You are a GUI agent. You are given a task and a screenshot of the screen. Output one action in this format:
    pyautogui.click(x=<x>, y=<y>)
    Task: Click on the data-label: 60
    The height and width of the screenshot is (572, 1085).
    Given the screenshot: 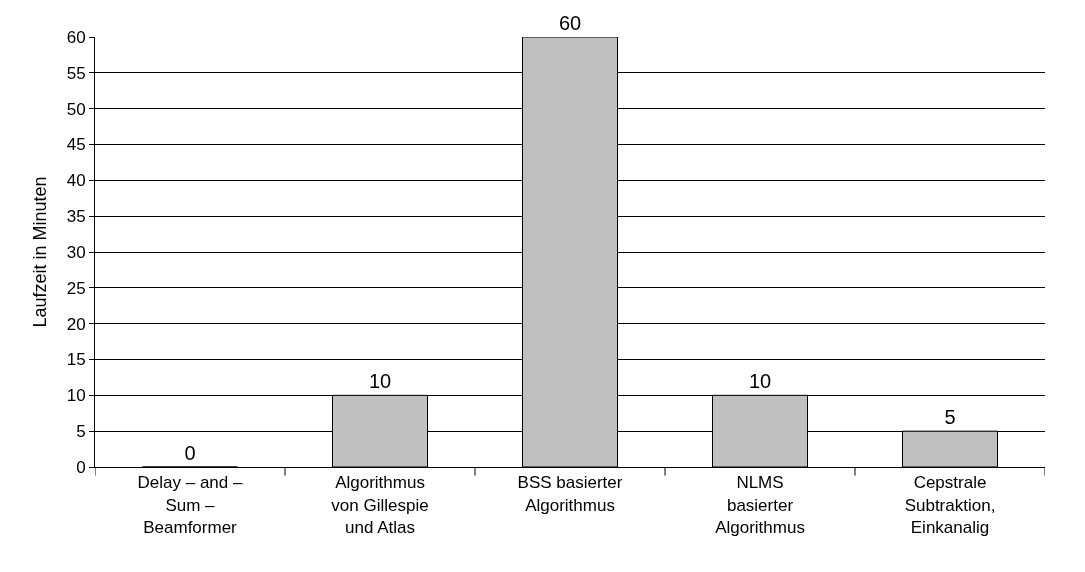 What is the action you would take?
    pyautogui.click(x=570, y=23)
    